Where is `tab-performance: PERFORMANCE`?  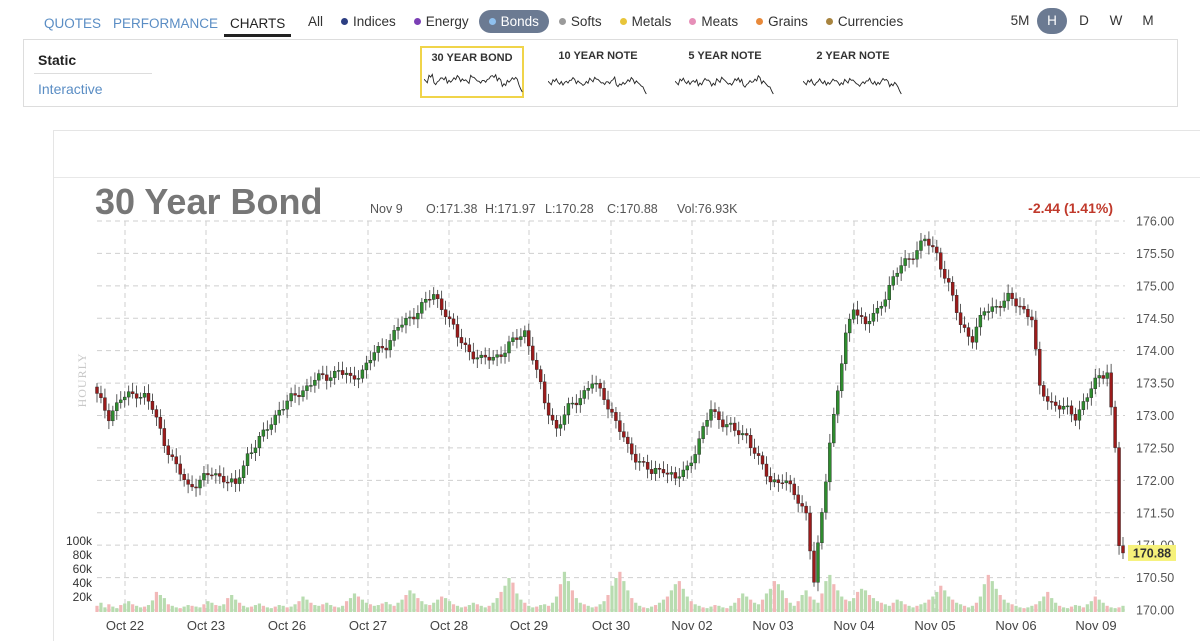 tab-performance: PERFORMANCE is located at coordinates (166, 23).